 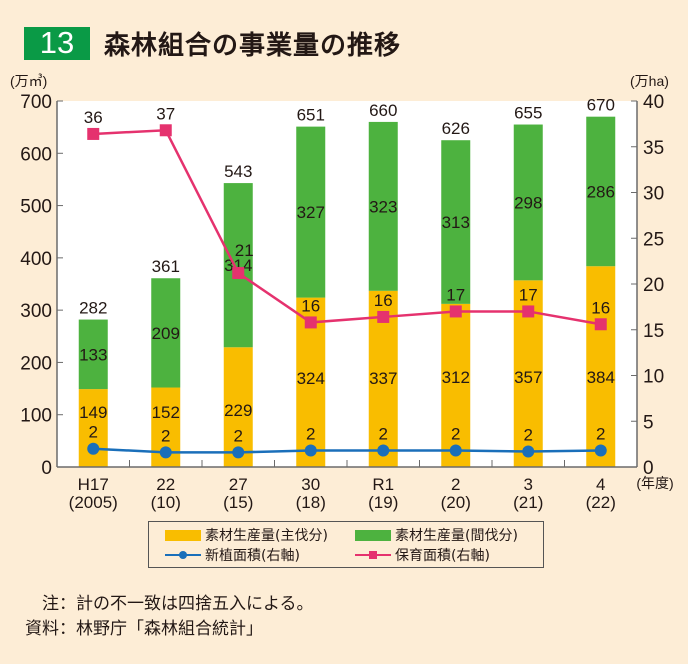 What do you see at coordinates (373, 555) in the screenshot?
I see `legend-swatch-tending` at bounding box center [373, 555].